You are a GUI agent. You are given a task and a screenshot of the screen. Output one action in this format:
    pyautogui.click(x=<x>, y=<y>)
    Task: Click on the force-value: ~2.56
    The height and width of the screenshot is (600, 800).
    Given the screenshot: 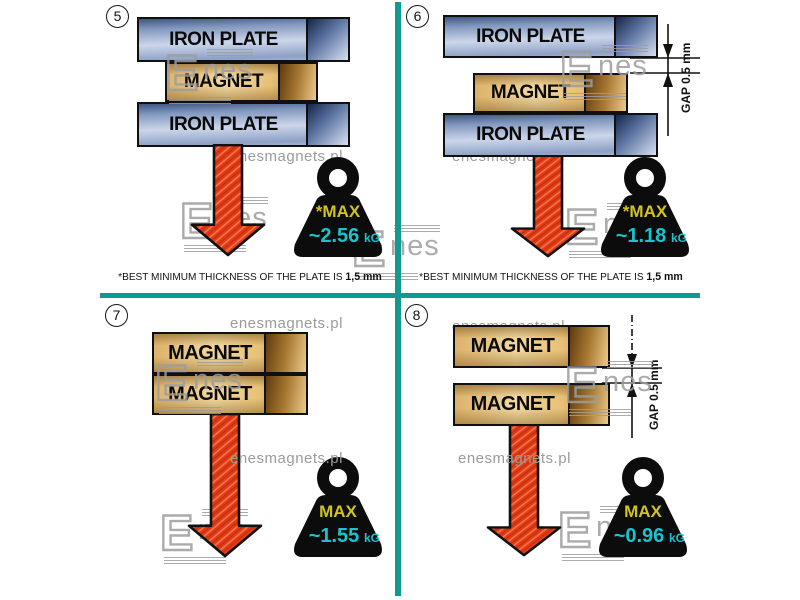 What is the action you would take?
    pyautogui.click(x=334, y=236)
    